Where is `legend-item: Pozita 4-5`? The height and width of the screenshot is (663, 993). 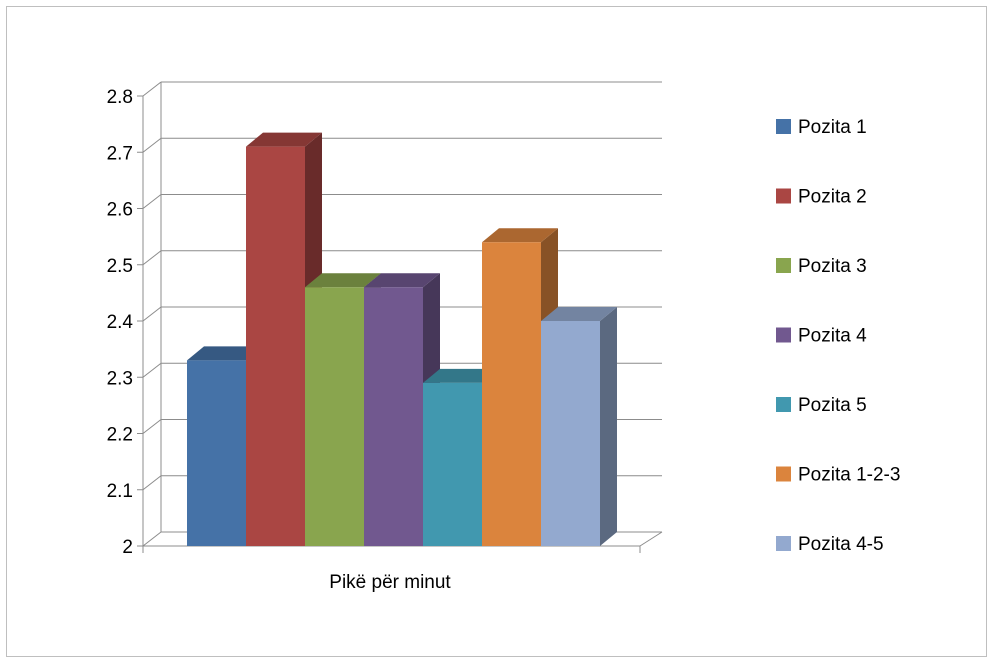 legend-item: Pozita 4-5 is located at coordinates (830, 544).